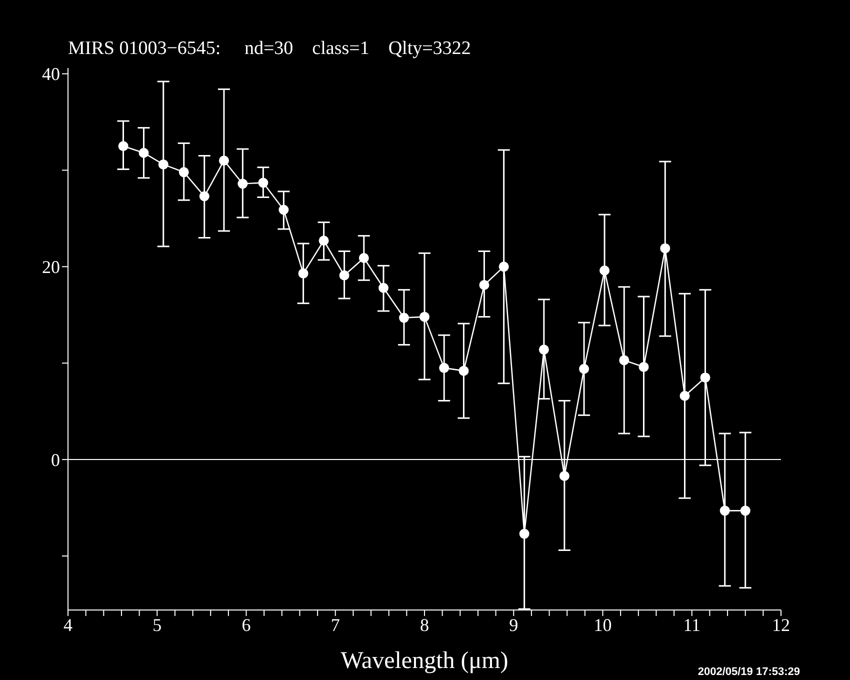  I want to click on x-tick-label: 5, so click(157, 624).